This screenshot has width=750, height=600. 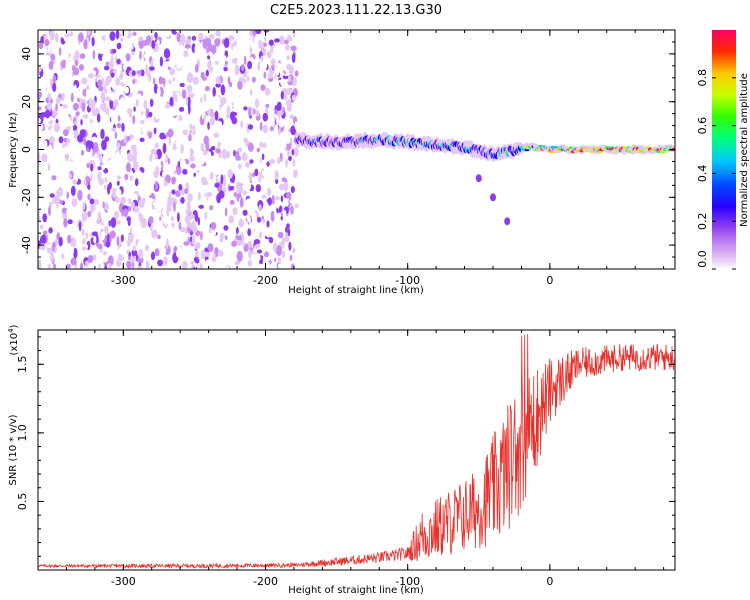 What do you see at coordinates (13, 339) in the screenshot?
I see `svg-text: (x104)` at bounding box center [13, 339].